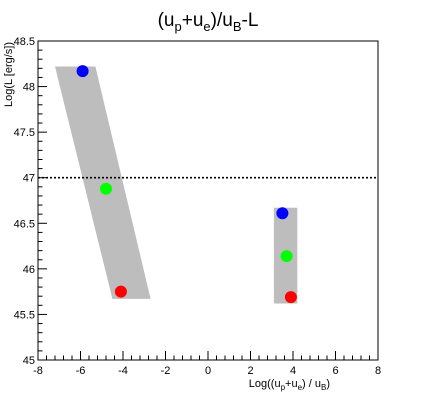  What do you see at coordinates (166, 371) in the screenshot?
I see `x-tick-label: -2` at bounding box center [166, 371].